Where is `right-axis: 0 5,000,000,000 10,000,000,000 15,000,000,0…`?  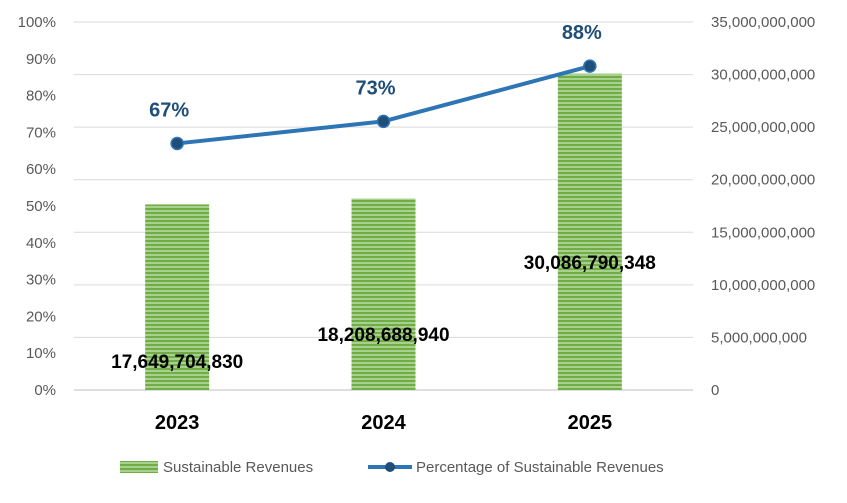
right-axis: 0 5,000,000,000 10,000,000,000 15,000,000,0… is located at coordinates (763, 206).